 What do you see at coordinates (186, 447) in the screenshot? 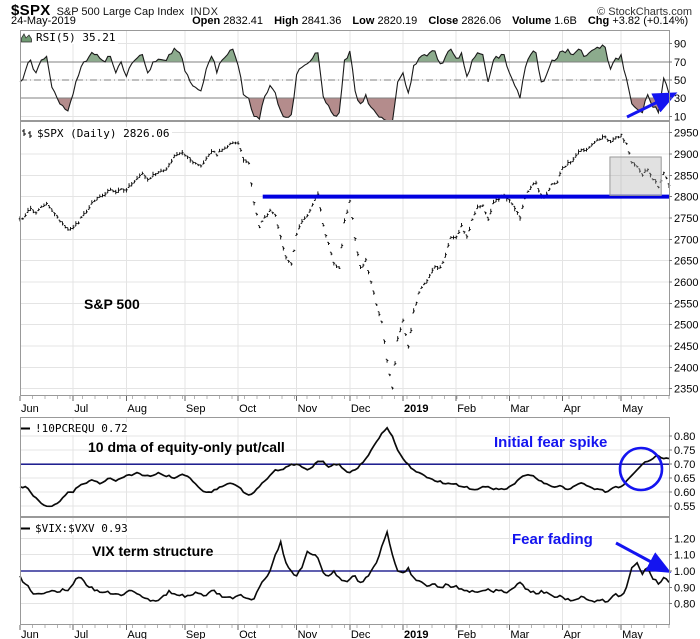
I see `putcall-annotation-text: 10 dma of equity-only put/call` at bounding box center [186, 447].